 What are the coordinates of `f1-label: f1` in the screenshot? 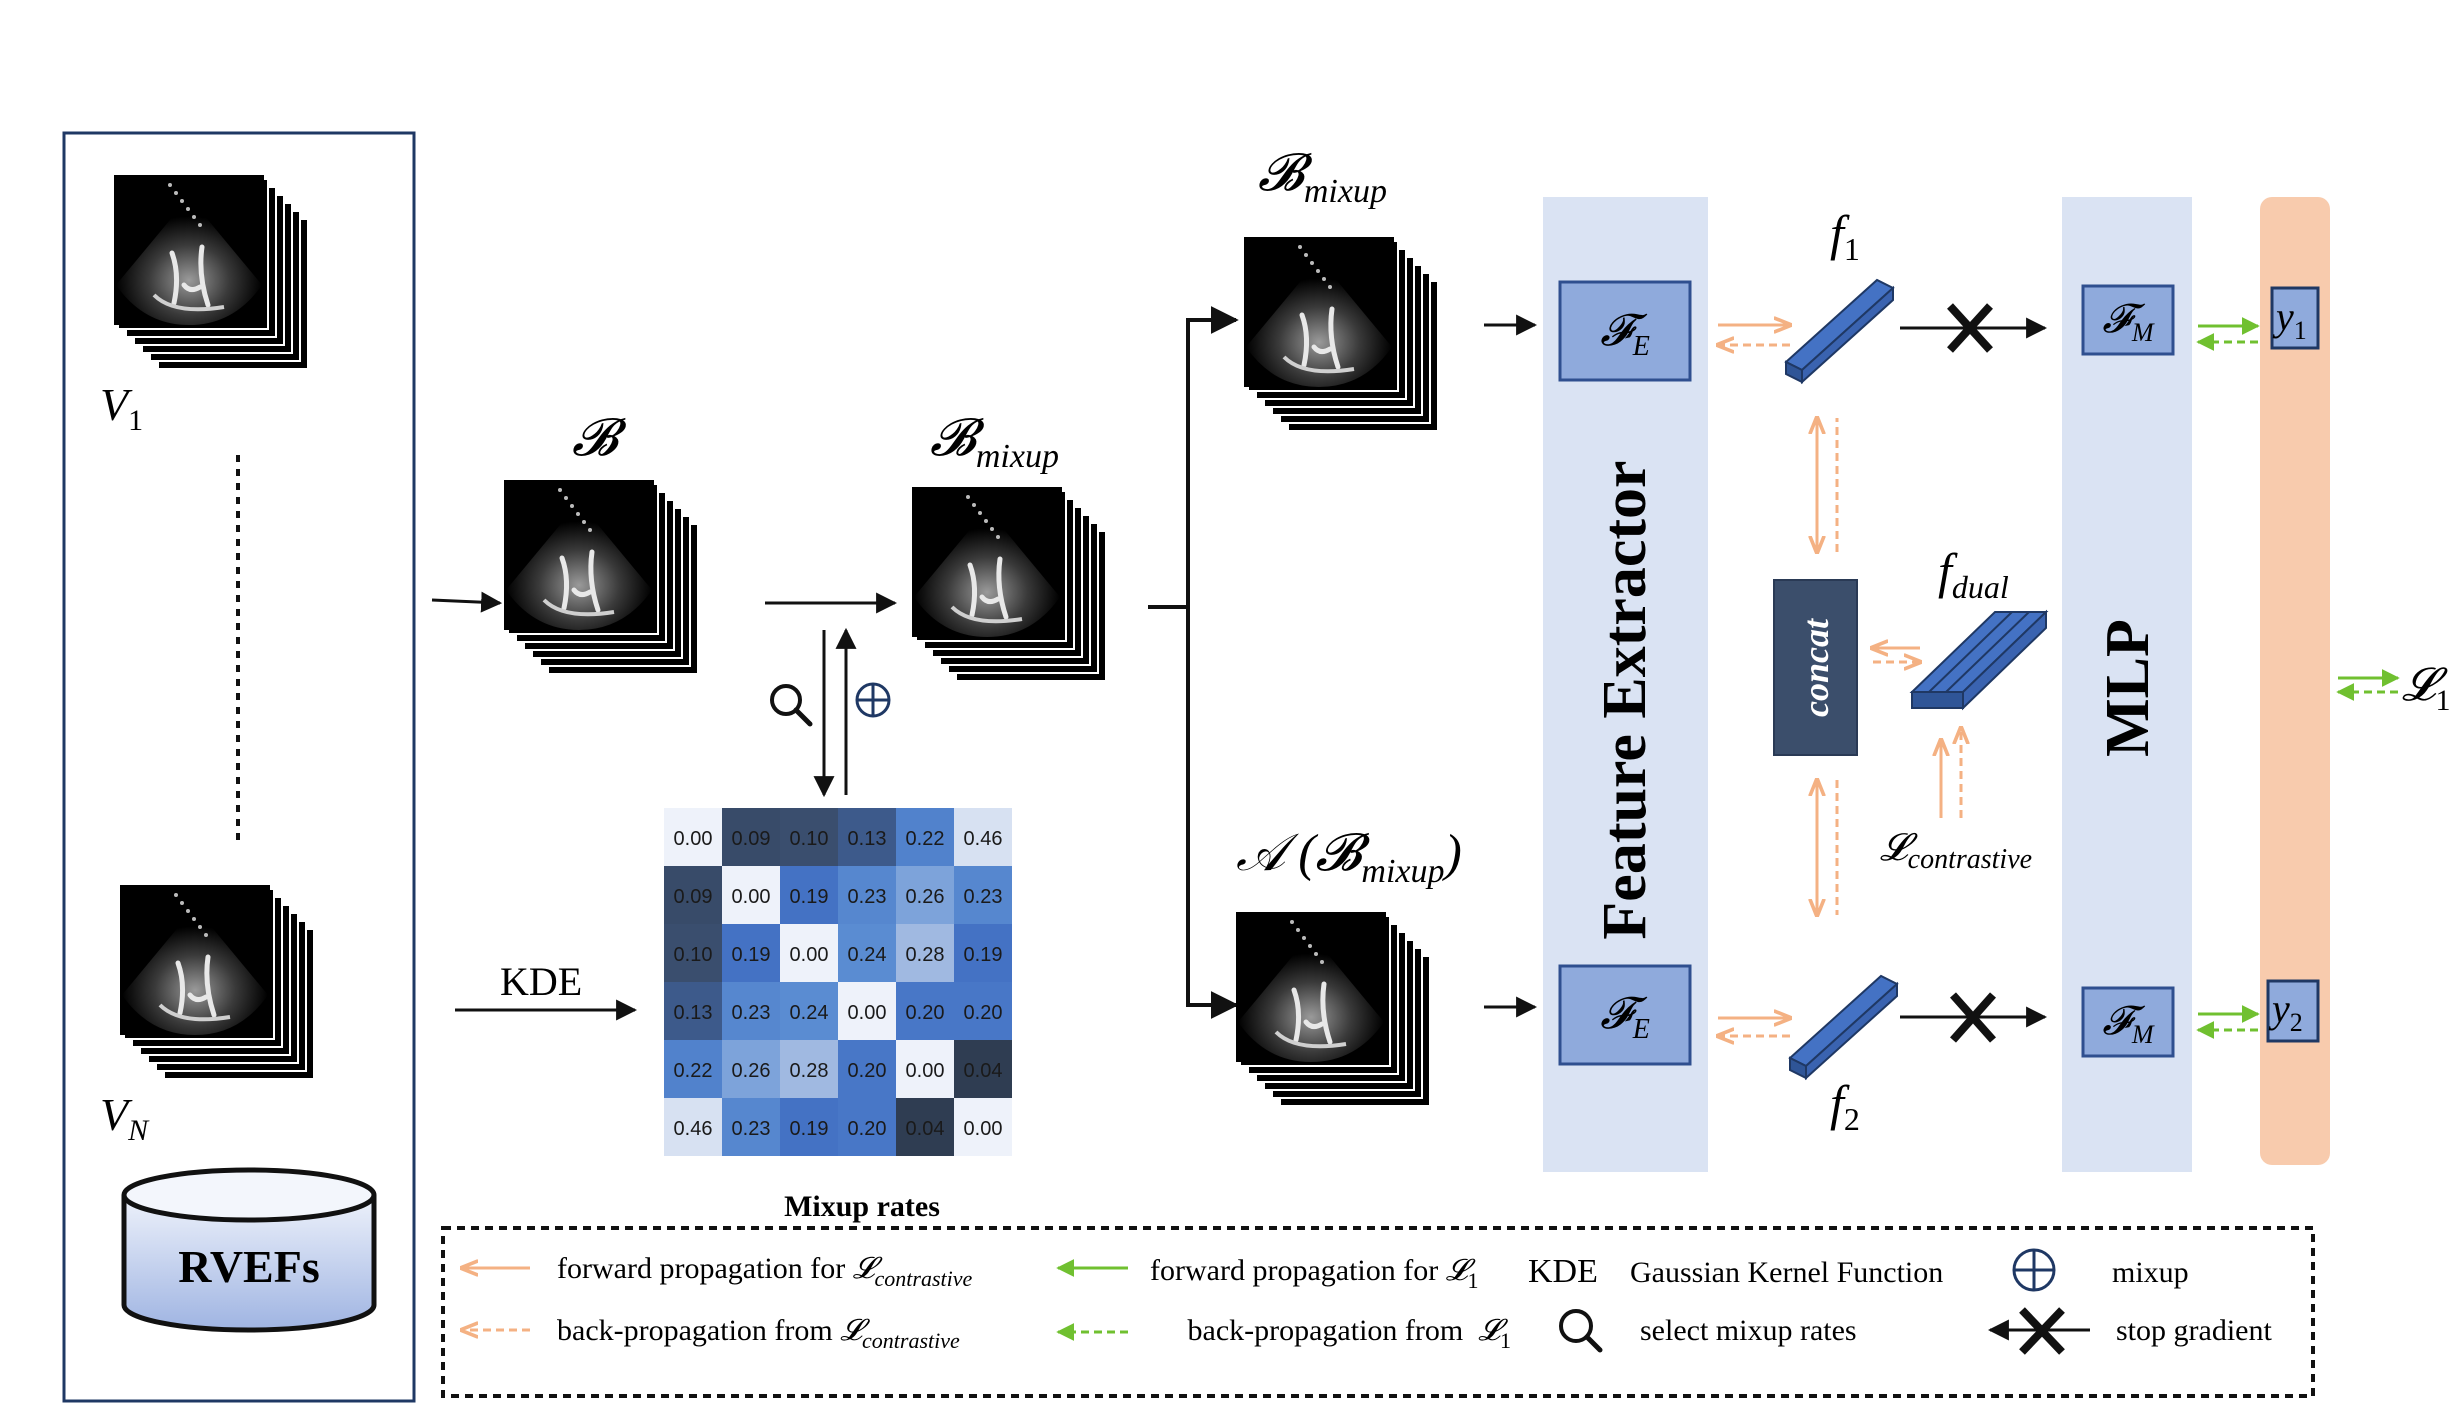 It's located at (1845, 236).